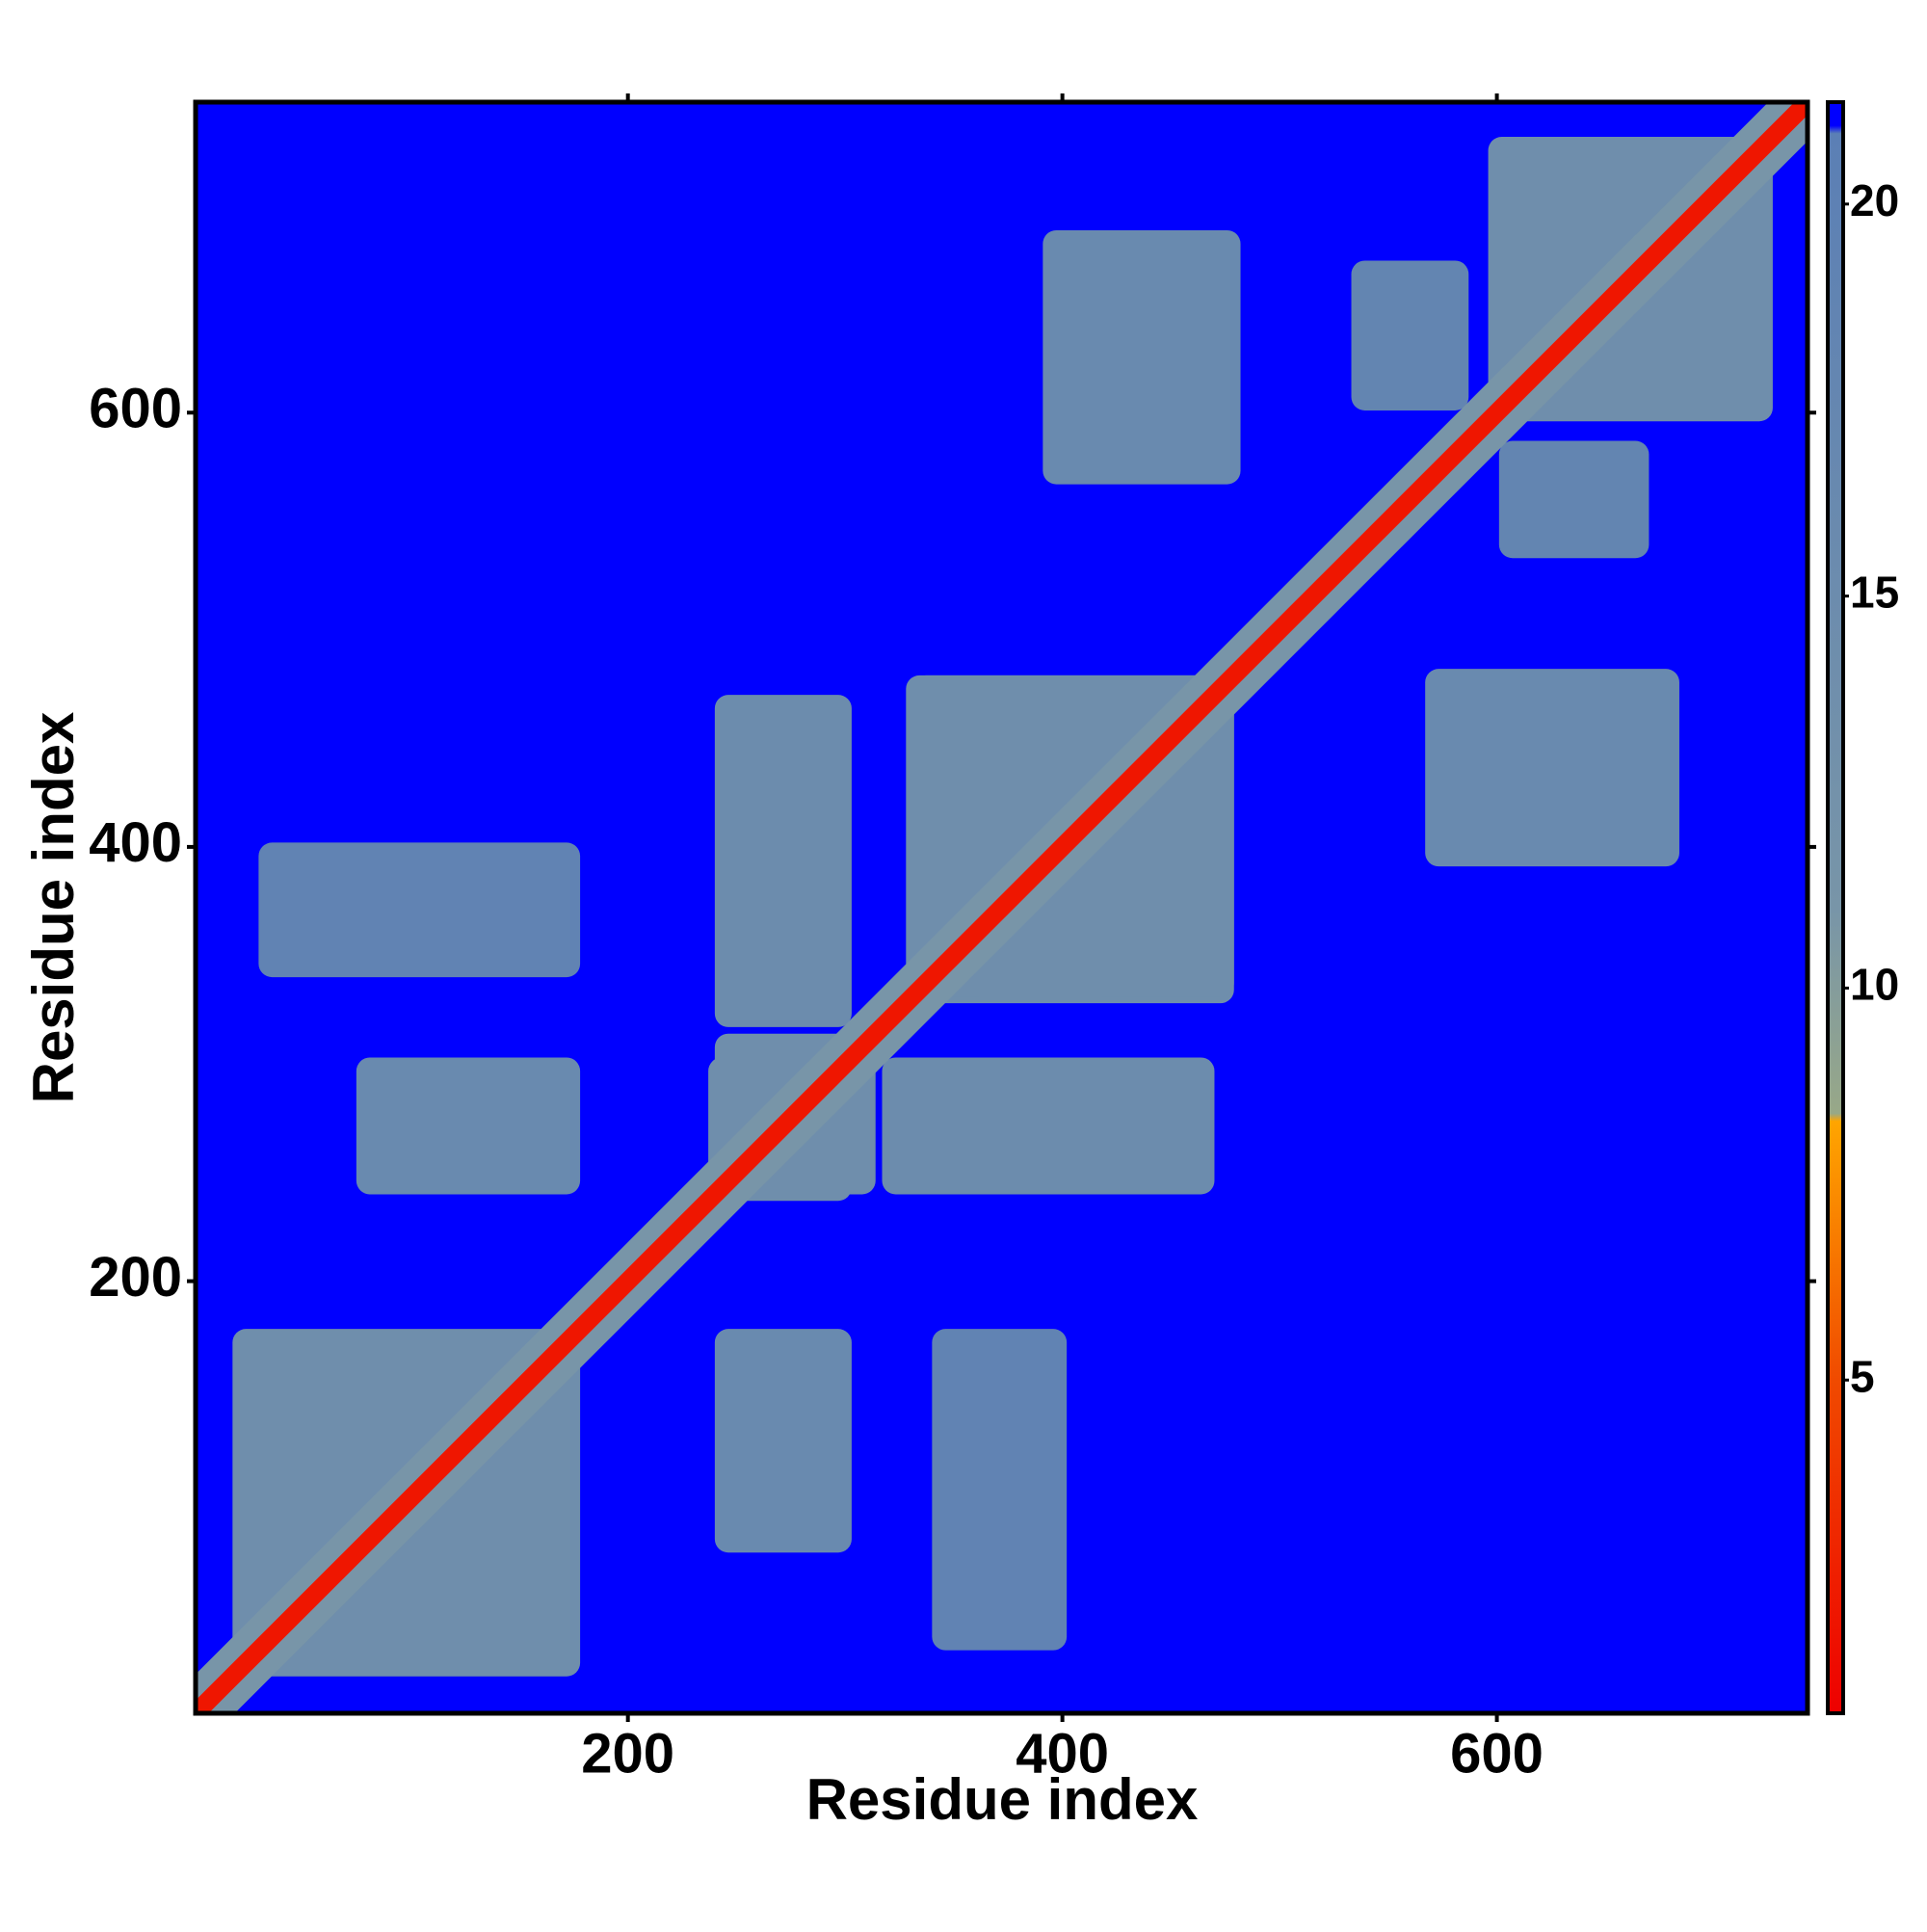 This screenshot has height=1932, width=1927. Describe the element at coordinates (1497, 1753) in the screenshot. I see `x-tick-label: 600` at that location.